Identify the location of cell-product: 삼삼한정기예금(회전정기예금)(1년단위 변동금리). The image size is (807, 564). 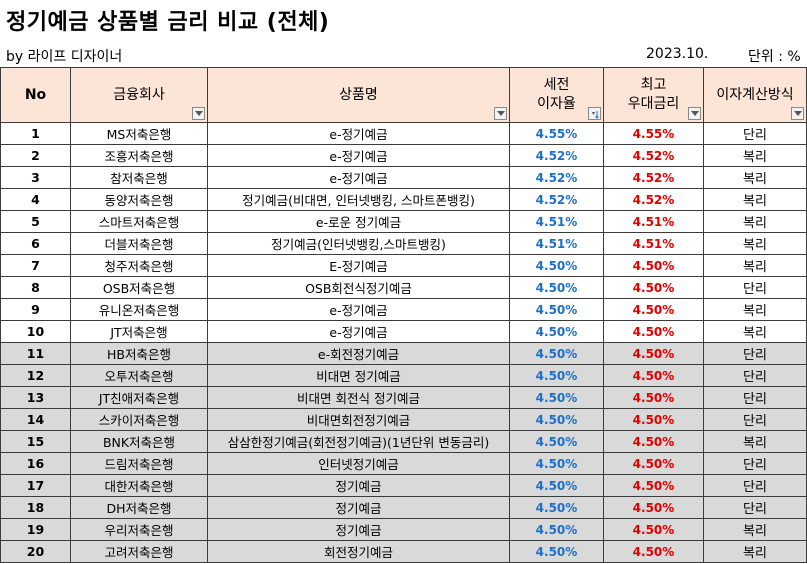
(358, 441).